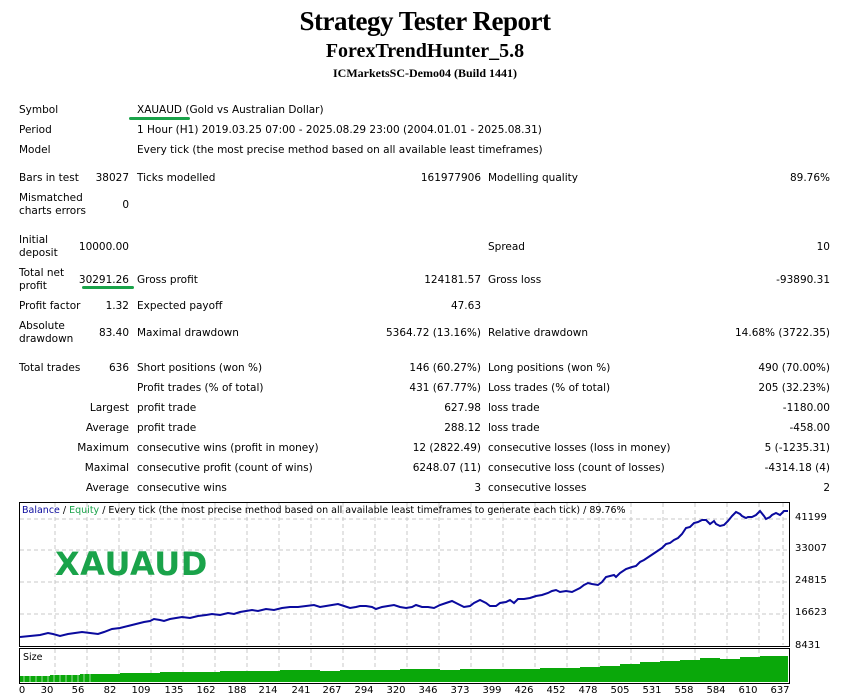  What do you see at coordinates (46, 339) in the screenshot?
I see `absdd-label-2: drawdown` at bounding box center [46, 339].